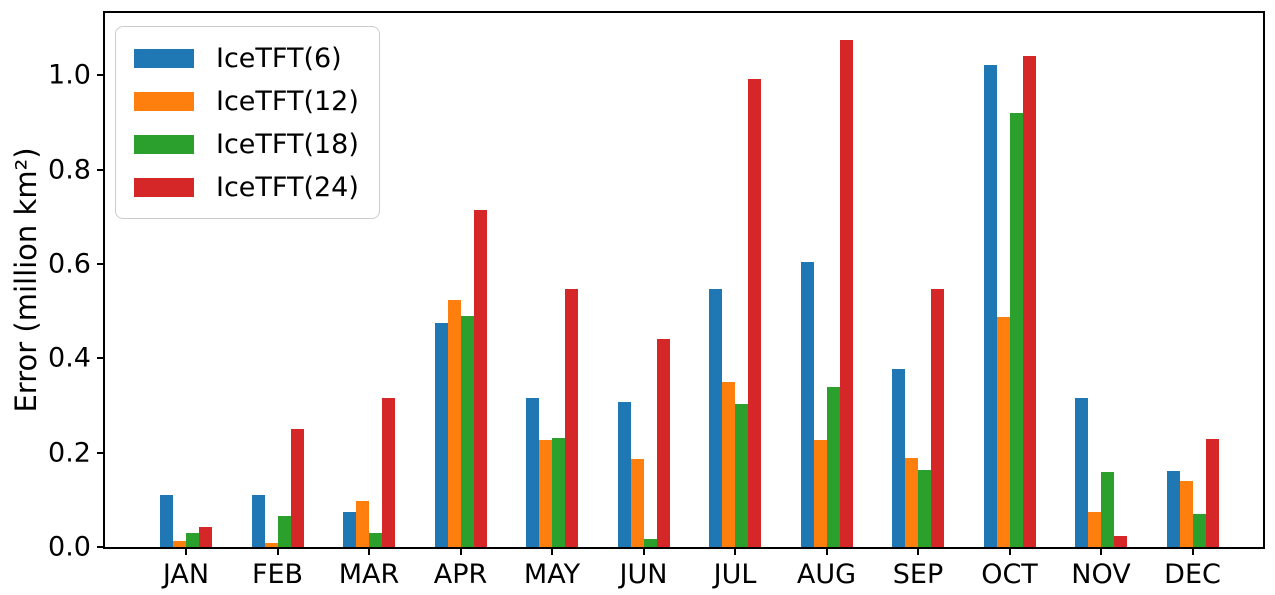 The width and height of the screenshot is (1275, 595). I want to click on bar-jun-icetft12, so click(637, 502).